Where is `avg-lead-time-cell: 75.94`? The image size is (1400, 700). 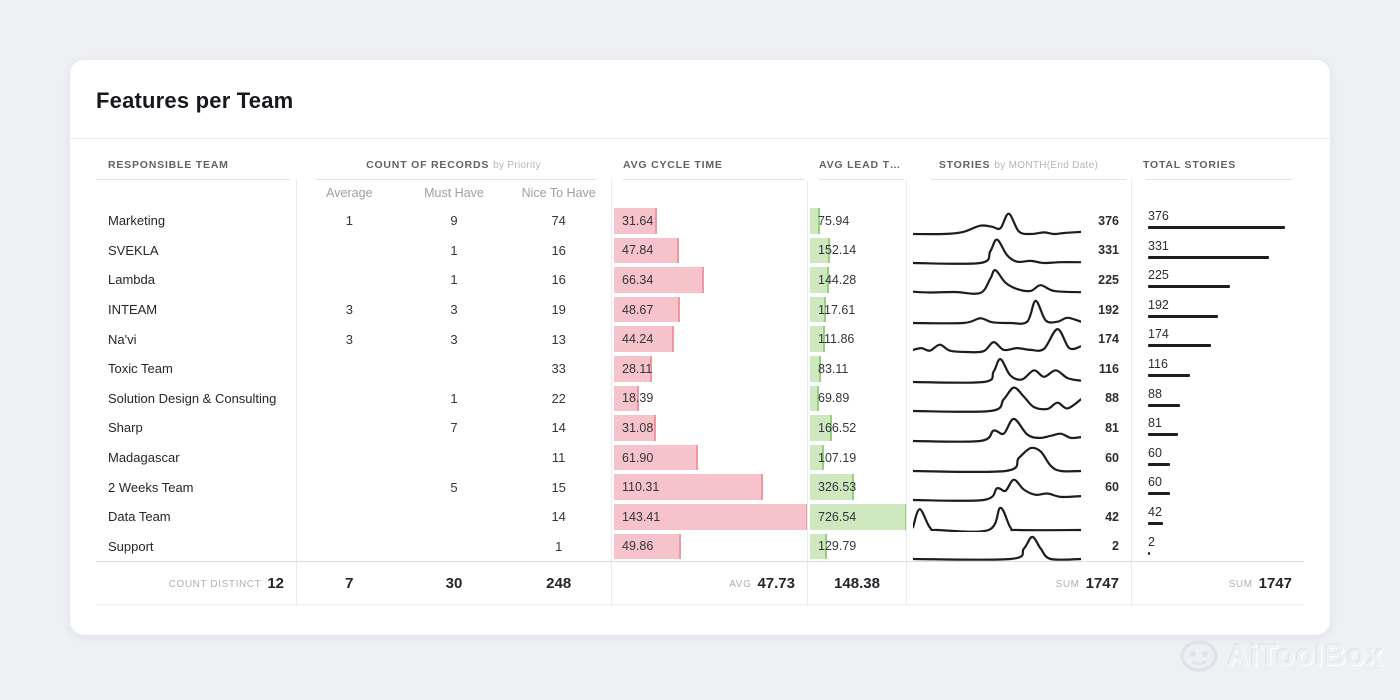
avg-lead-time-cell: 75.94 is located at coordinates (856, 221).